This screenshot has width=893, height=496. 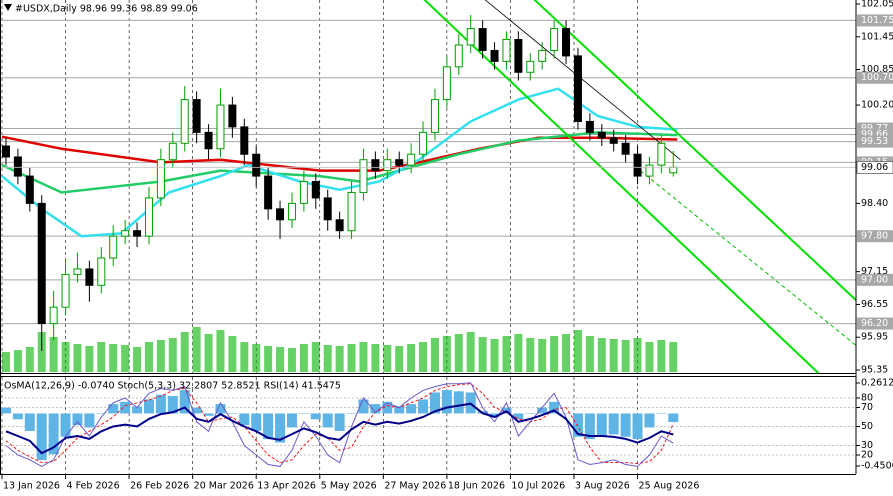 What do you see at coordinates (123, 8) in the screenshot?
I see `high: 99.36` at bounding box center [123, 8].